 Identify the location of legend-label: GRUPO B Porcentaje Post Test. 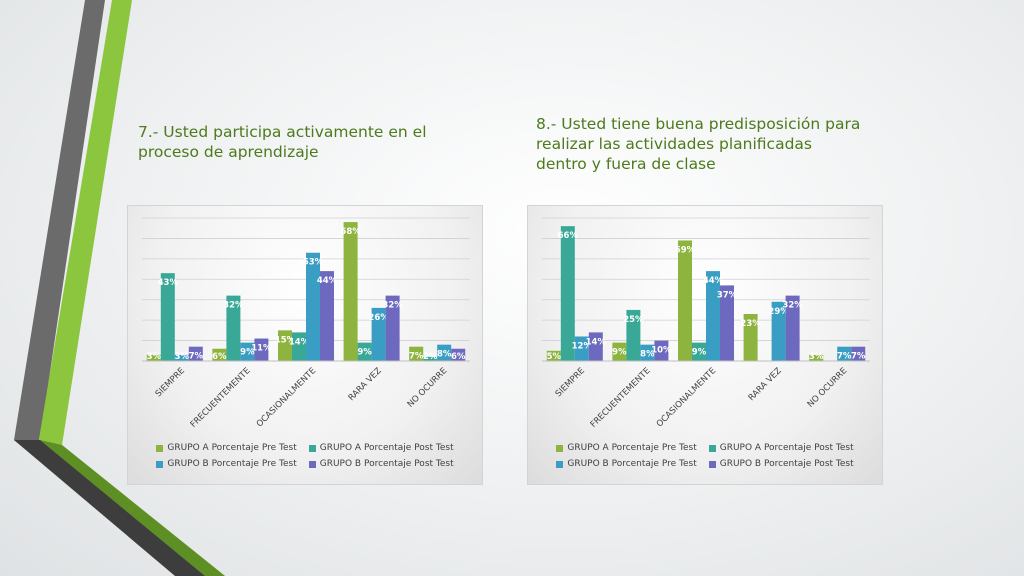
(386, 464).